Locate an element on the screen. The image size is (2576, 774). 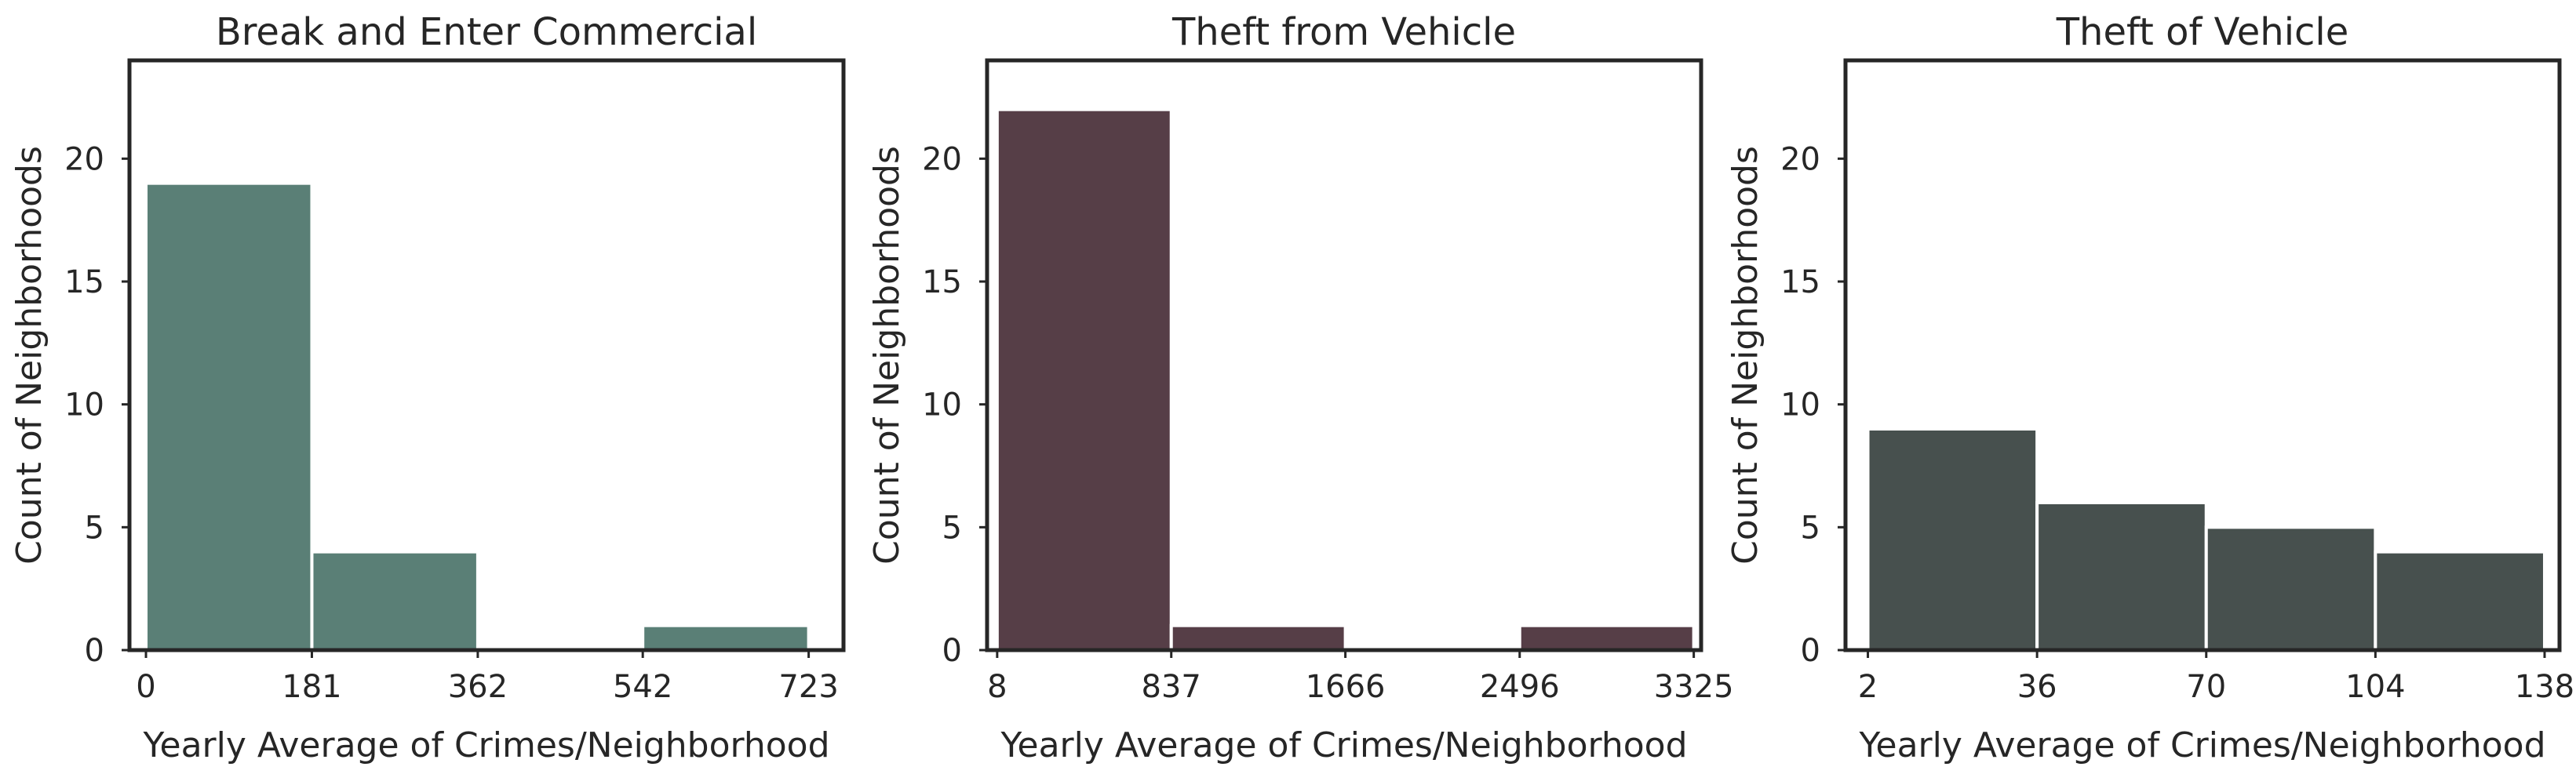
x-tick-label: 138 is located at coordinates (2544, 687).